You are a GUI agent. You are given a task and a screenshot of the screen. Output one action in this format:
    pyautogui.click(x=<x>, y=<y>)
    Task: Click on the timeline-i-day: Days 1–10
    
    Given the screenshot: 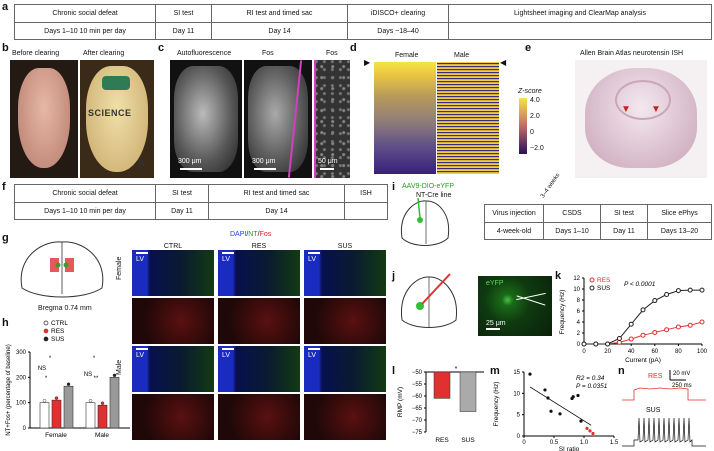 What is the action you would take?
    pyautogui.click(x=572, y=231)
    